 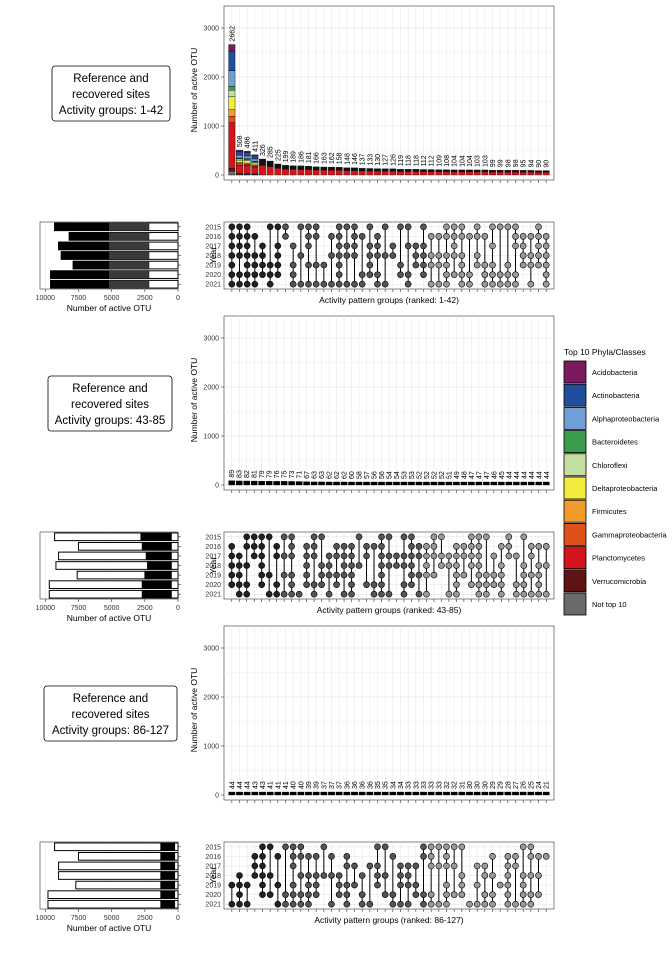 What do you see at coordinates (263, 150) in the screenshot?
I see `bar-value-label: 326` at bounding box center [263, 150].